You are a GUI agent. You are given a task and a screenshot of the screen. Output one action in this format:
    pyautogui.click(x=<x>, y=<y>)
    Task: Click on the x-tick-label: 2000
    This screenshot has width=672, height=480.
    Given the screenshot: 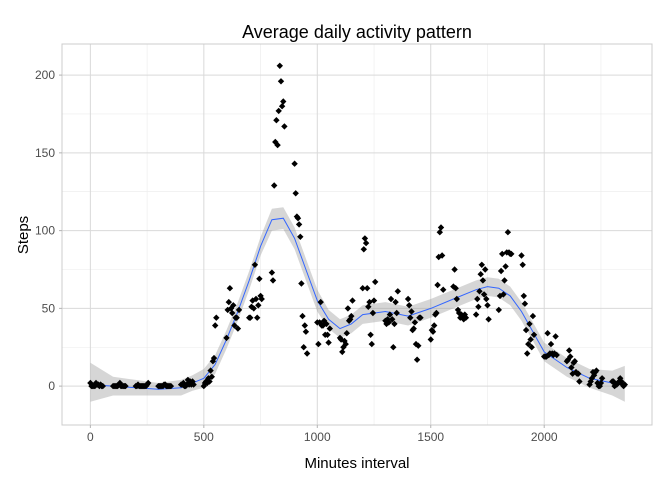 What is the action you would take?
    pyautogui.click(x=544, y=437)
    